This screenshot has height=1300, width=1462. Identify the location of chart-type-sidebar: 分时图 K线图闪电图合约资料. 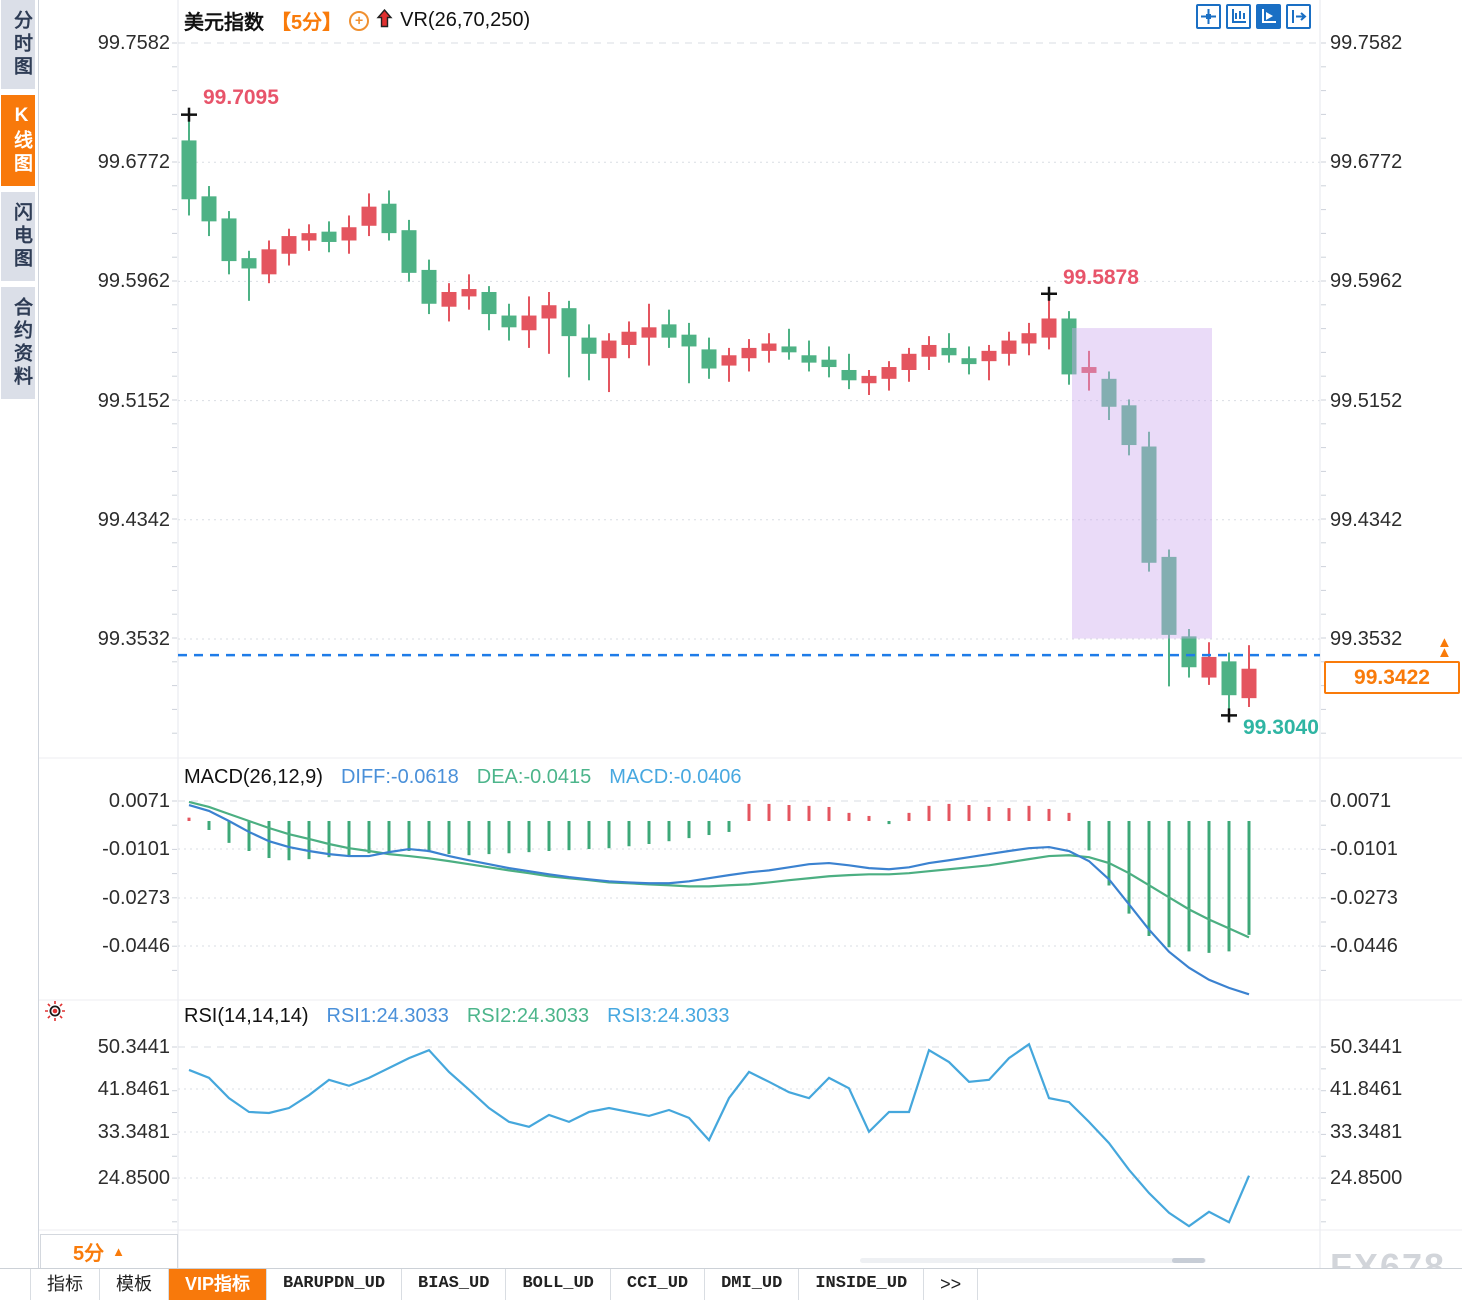
(19, 650).